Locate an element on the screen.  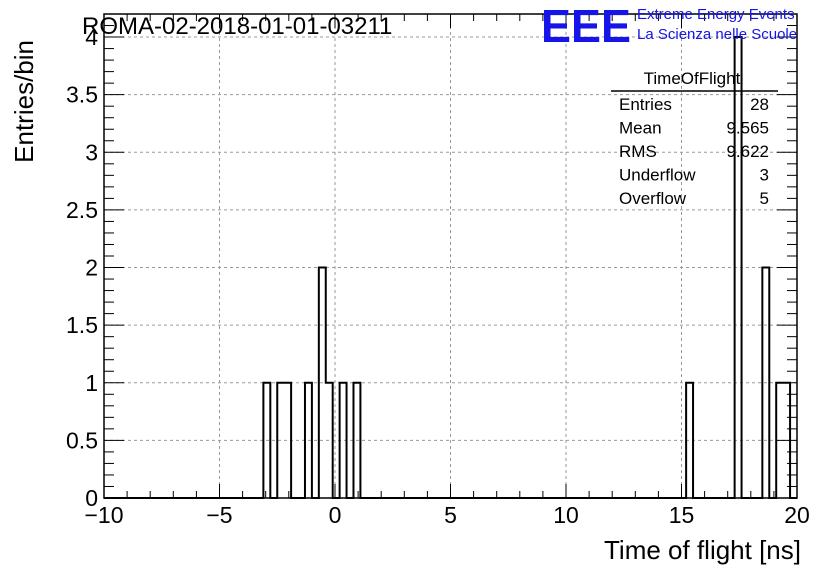
logo-subtitle-2: La Scienza nelle Scuole is located at coordinates (717, 34).